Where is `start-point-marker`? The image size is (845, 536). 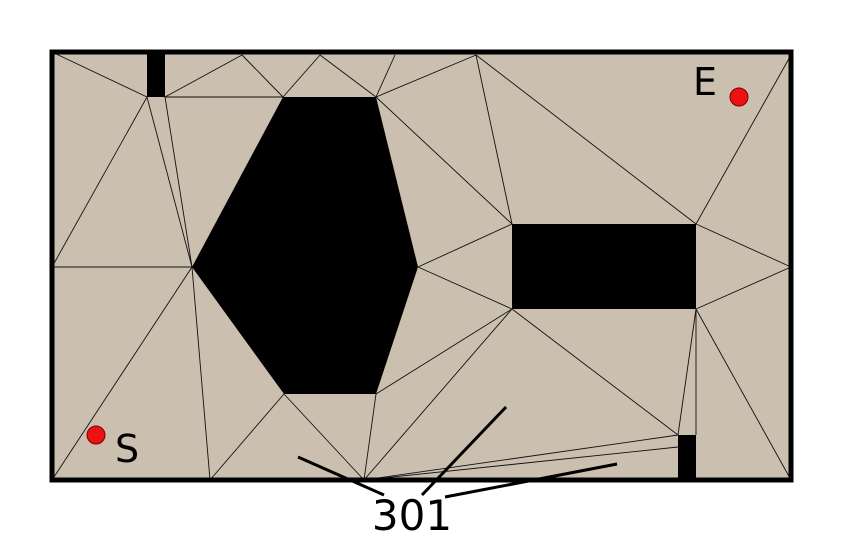 start-point-marker is located at coordinates (96, 435).